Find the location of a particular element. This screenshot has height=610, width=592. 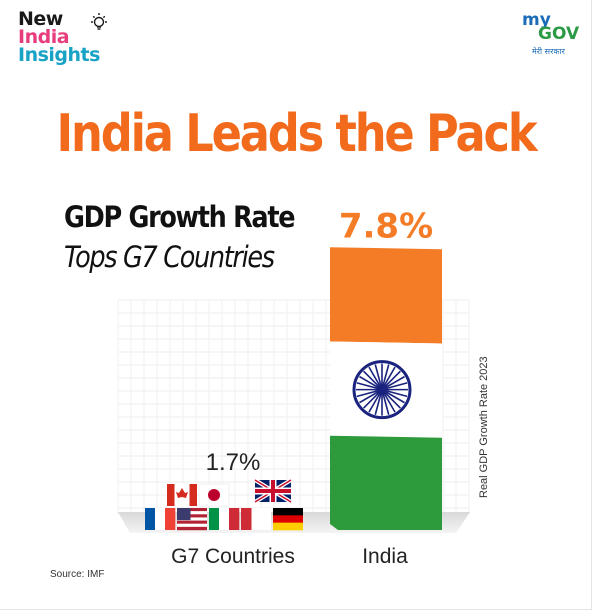

mygov-logo-gov: GOV is located at coordinates (559, 34).